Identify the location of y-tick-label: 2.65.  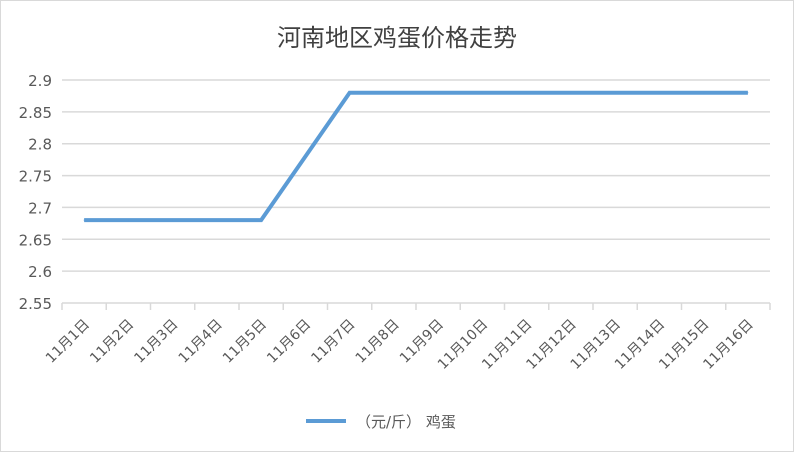
(35, 240).